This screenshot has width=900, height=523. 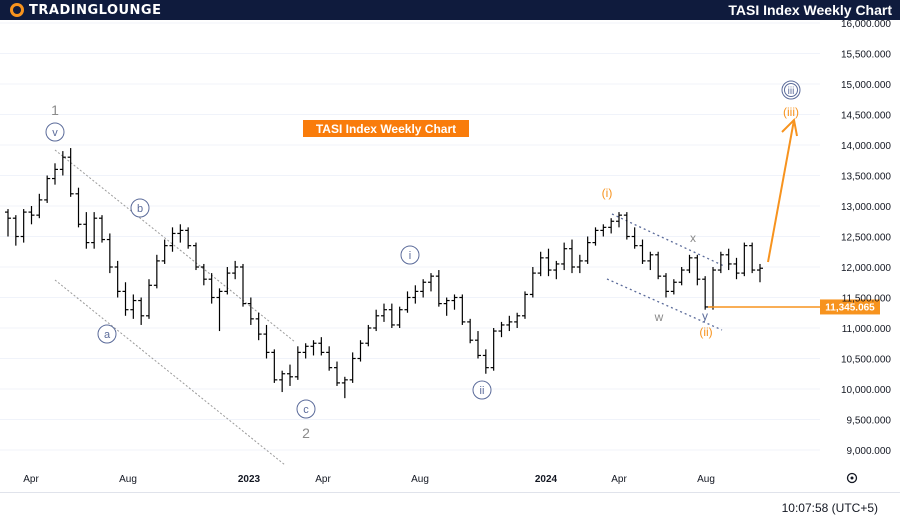 What do you see at coordinates (782, 190) in the screenshot?
I see `projection-arrow` at bounding box center [782, 190].